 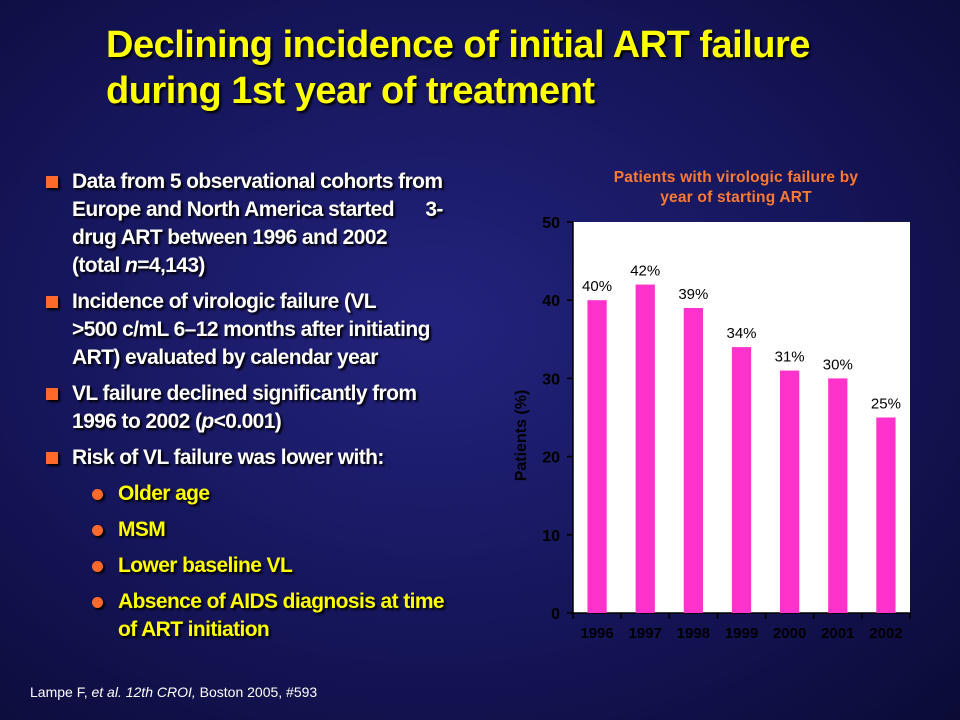 I want to click on y-tick-label: 30, so click(x=551, y=379).